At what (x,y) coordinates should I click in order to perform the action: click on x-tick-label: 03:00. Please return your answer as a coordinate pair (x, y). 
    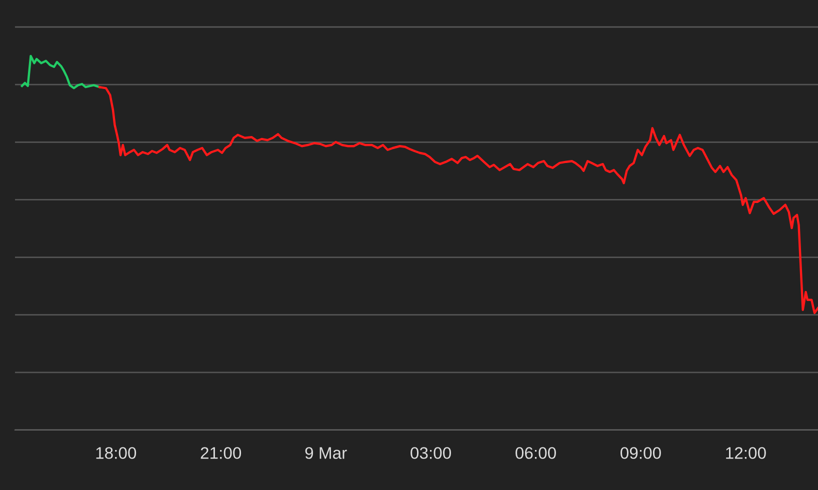
    Looking at the image, I should click on (430, 453).